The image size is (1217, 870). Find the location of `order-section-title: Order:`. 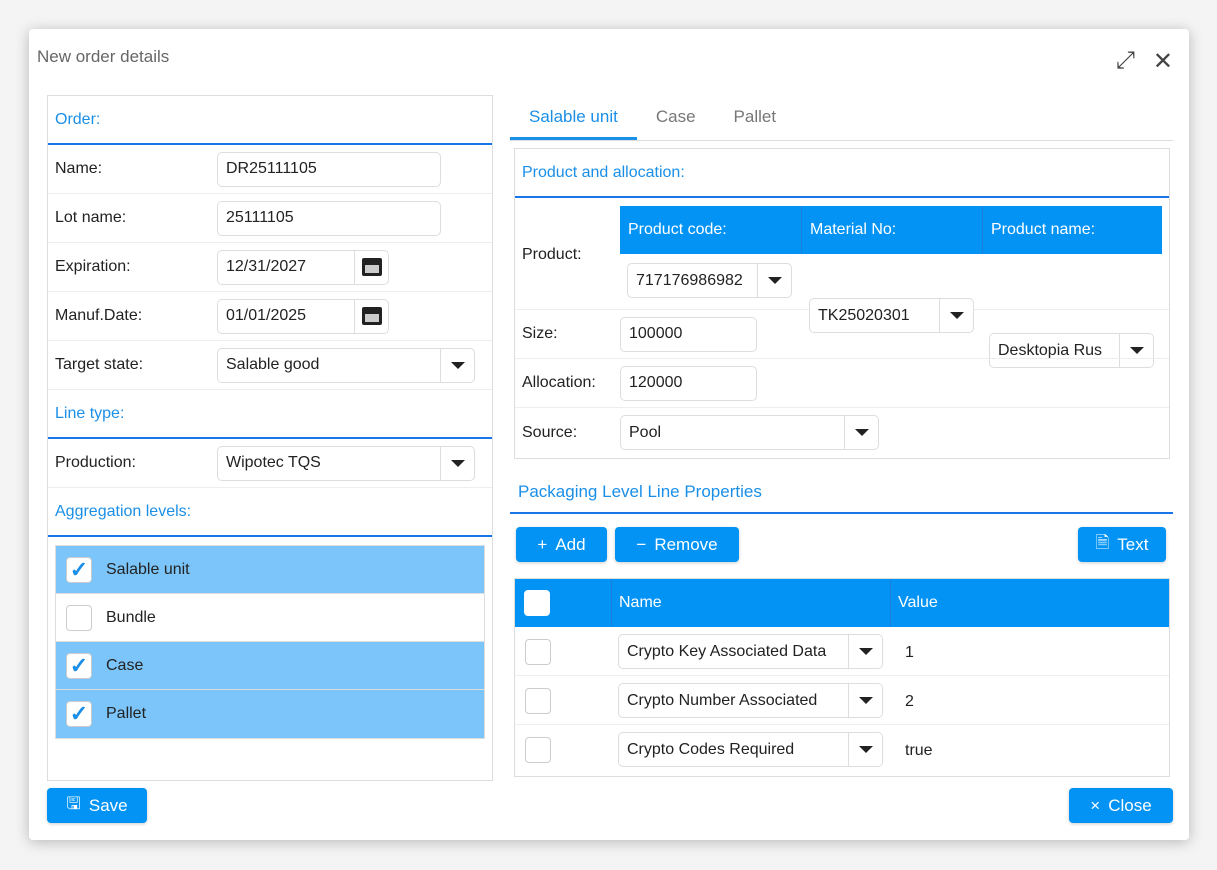

order-section-title: Order: is located at coordinates (270, 120).